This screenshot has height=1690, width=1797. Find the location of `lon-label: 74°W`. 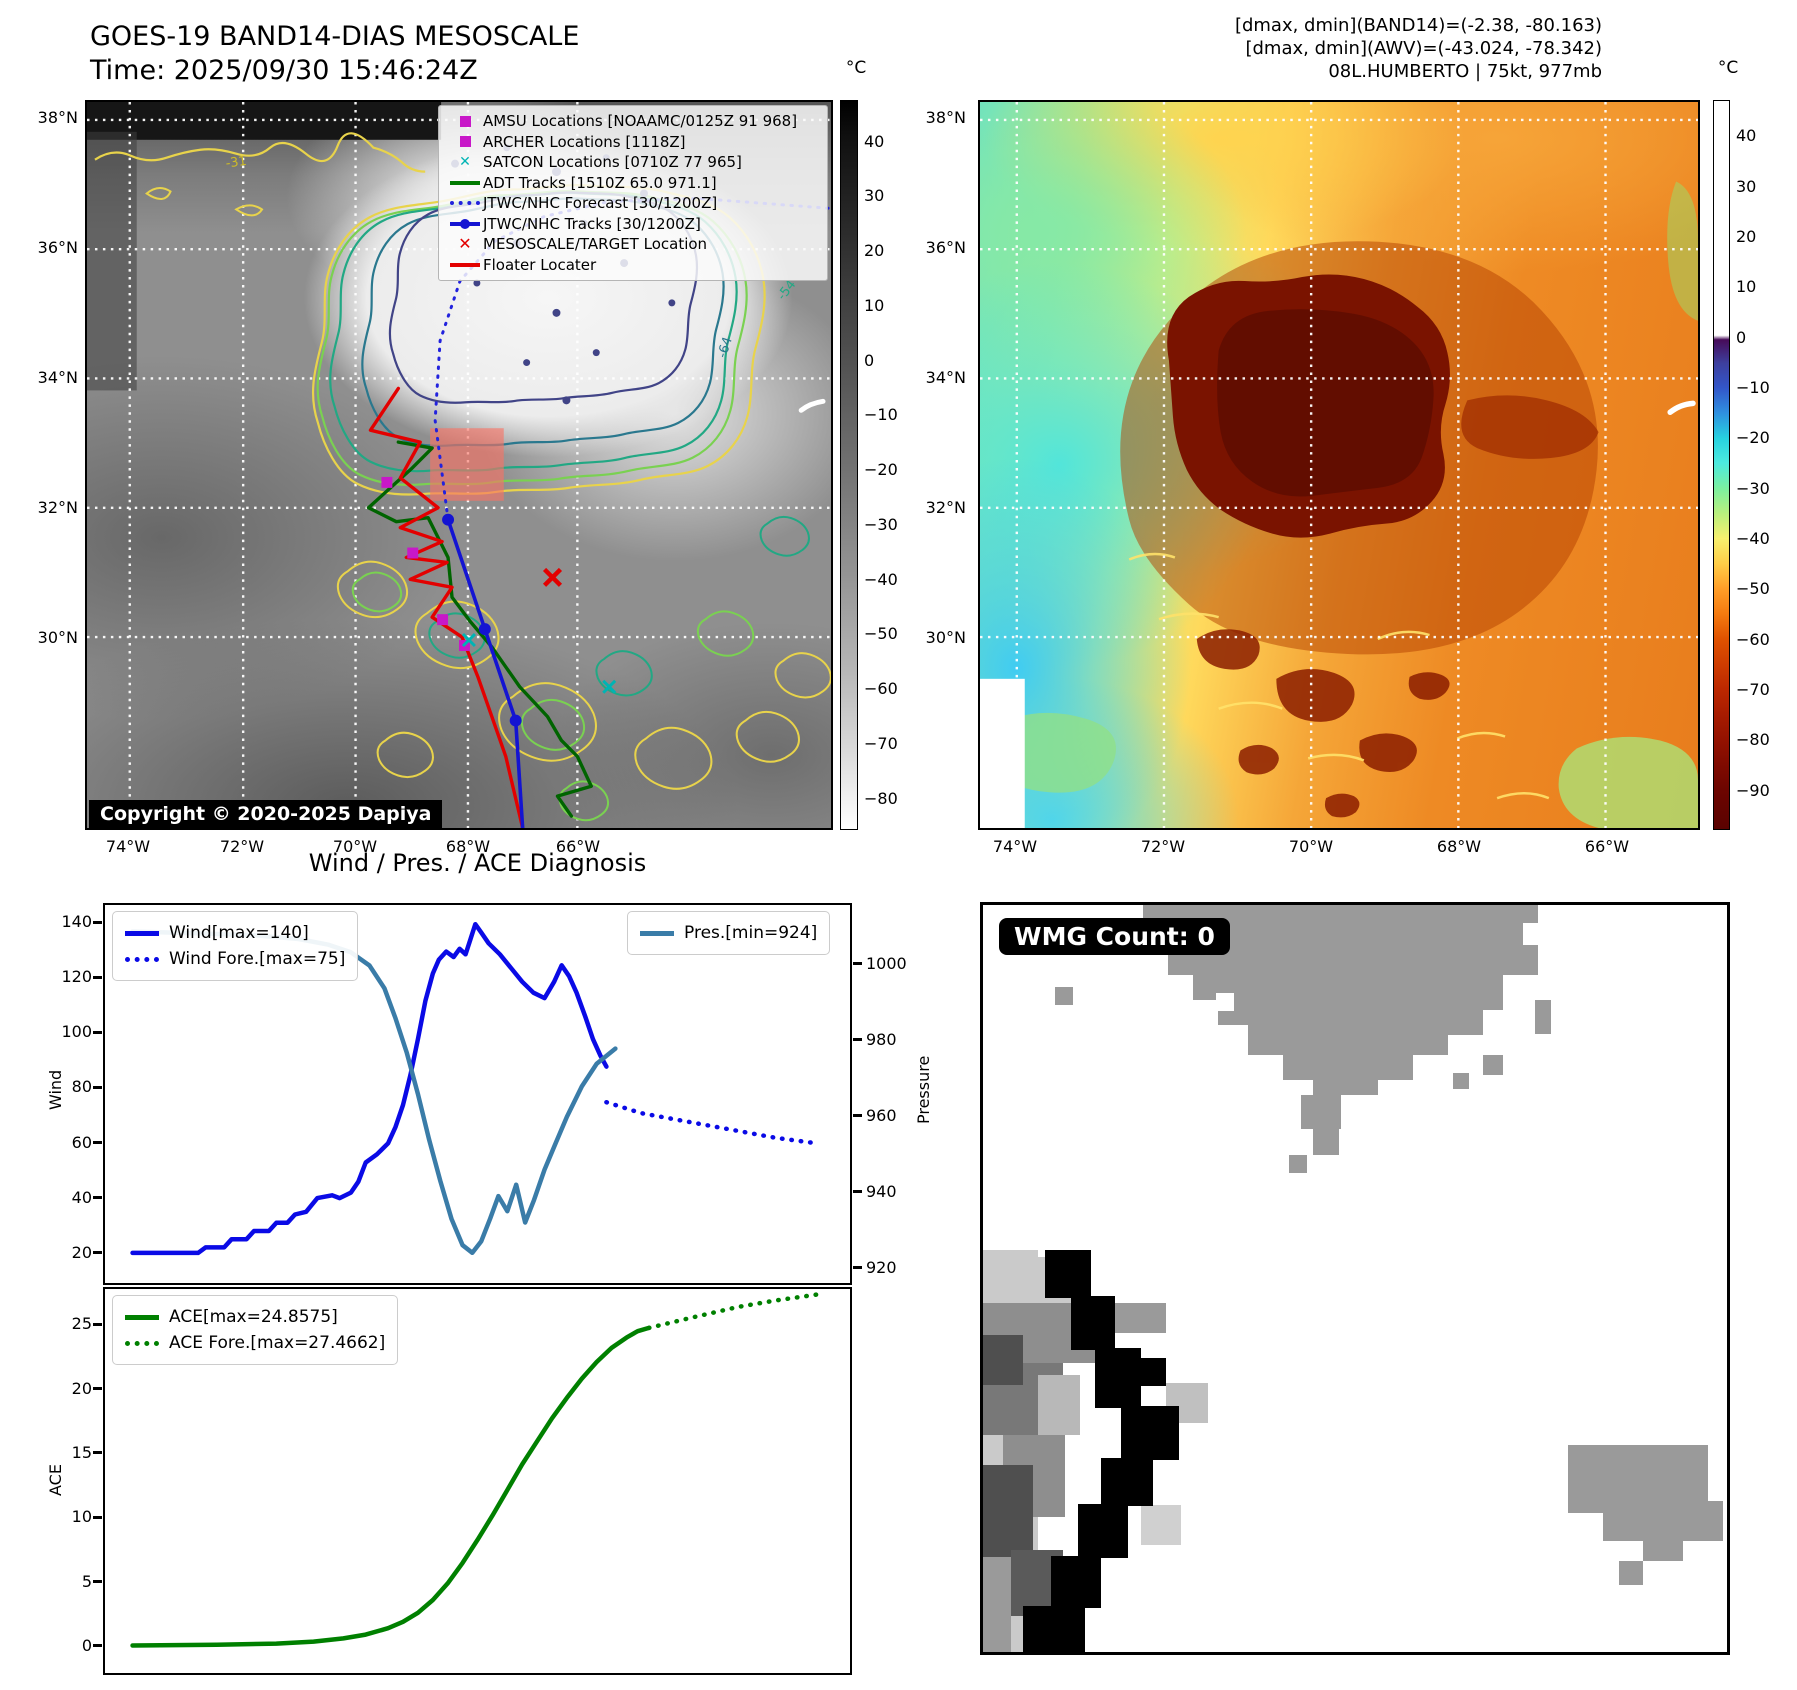

lon-label: 74°W is located at coordinates (1015, 846).